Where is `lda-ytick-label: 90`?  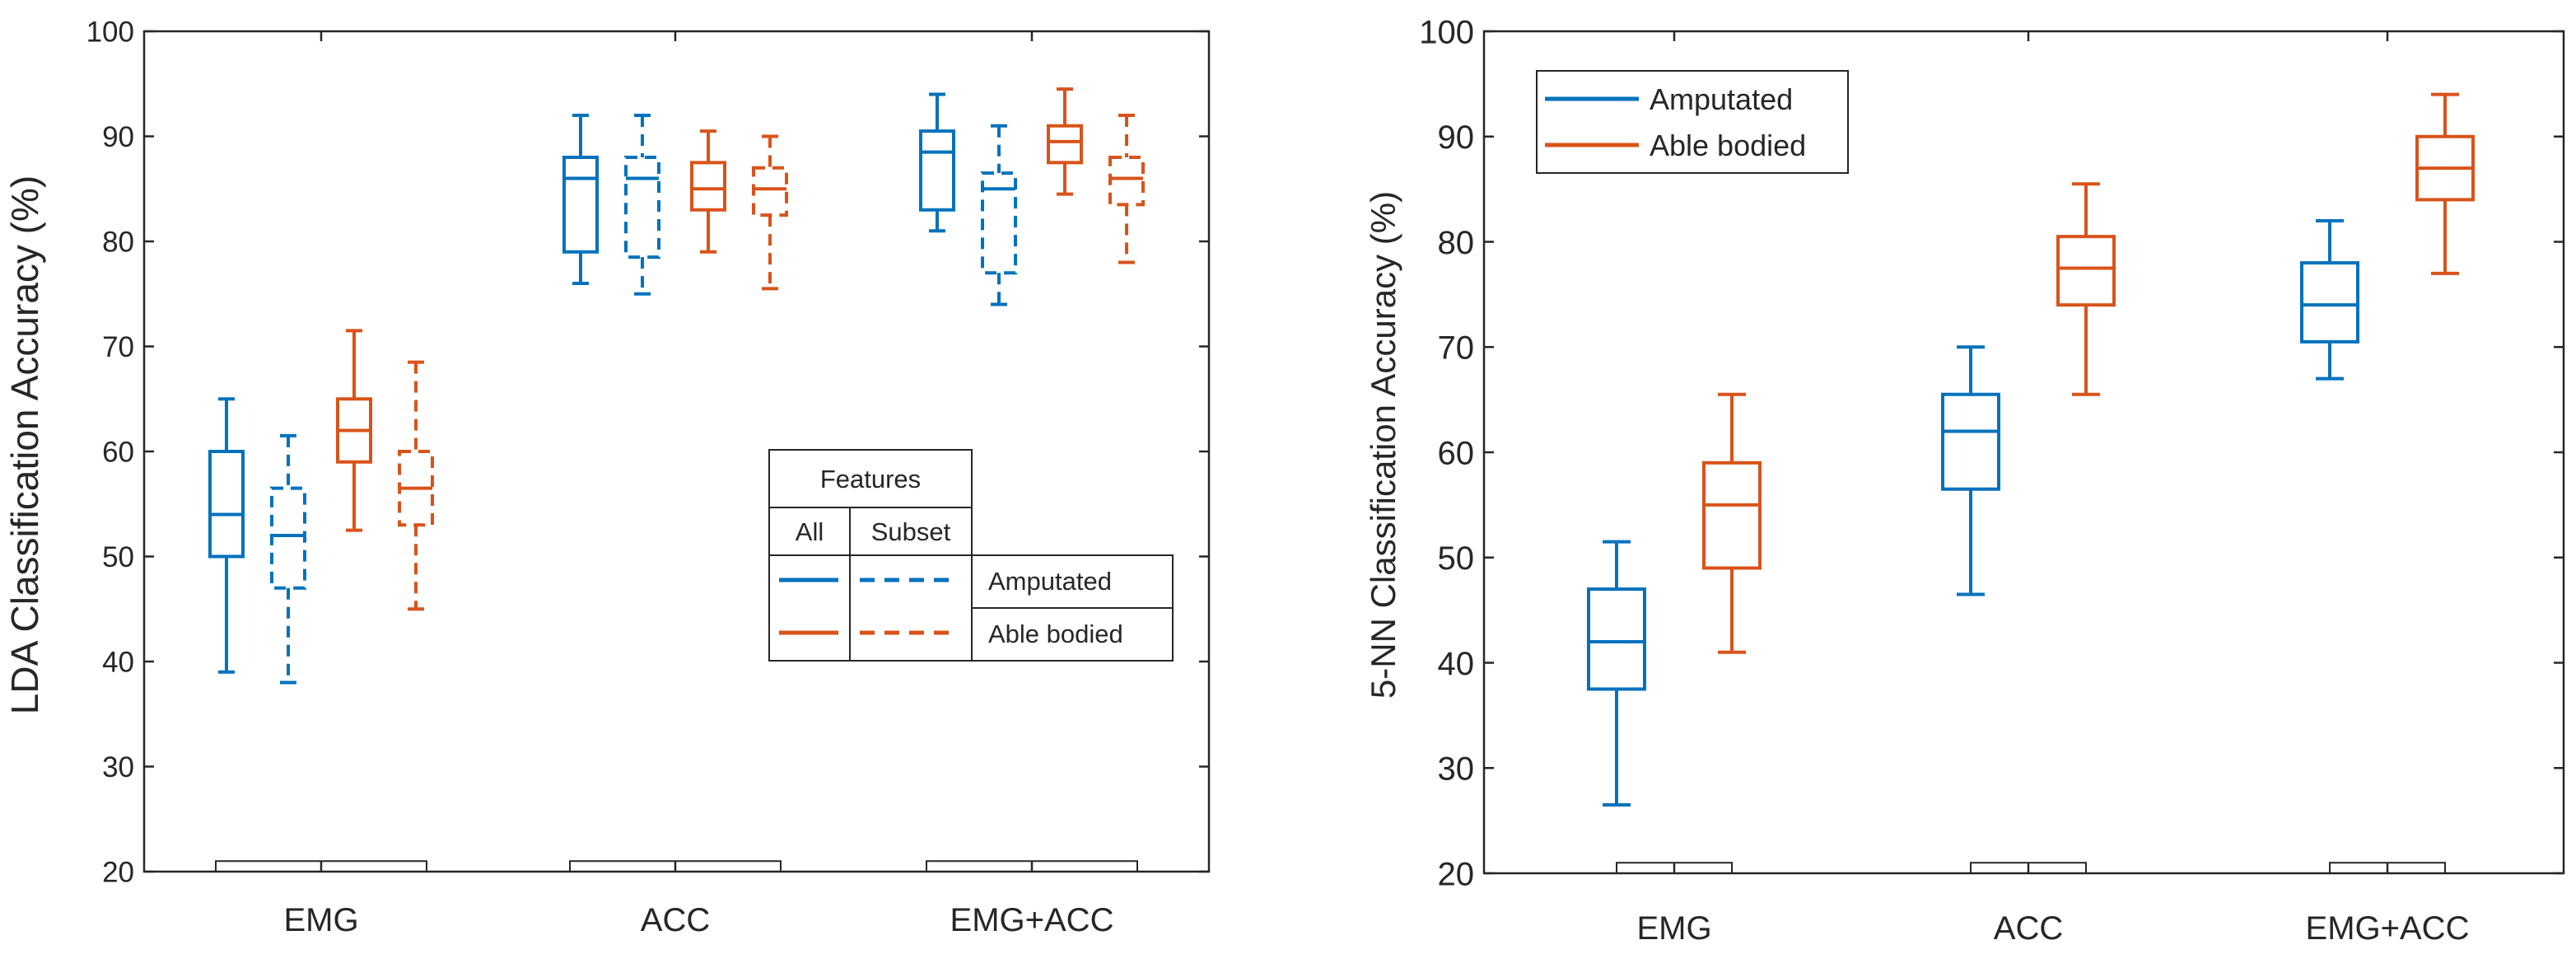 lda-ytick-label: 90 is located at coordinates (118, 137).